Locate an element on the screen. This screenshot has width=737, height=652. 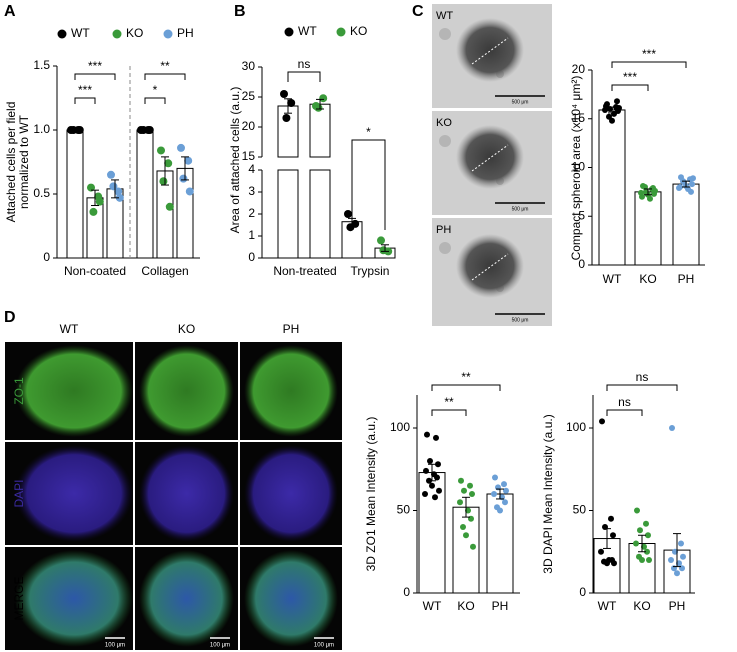
x-tick-label: Trypsin is located at coordinates (370, 271).